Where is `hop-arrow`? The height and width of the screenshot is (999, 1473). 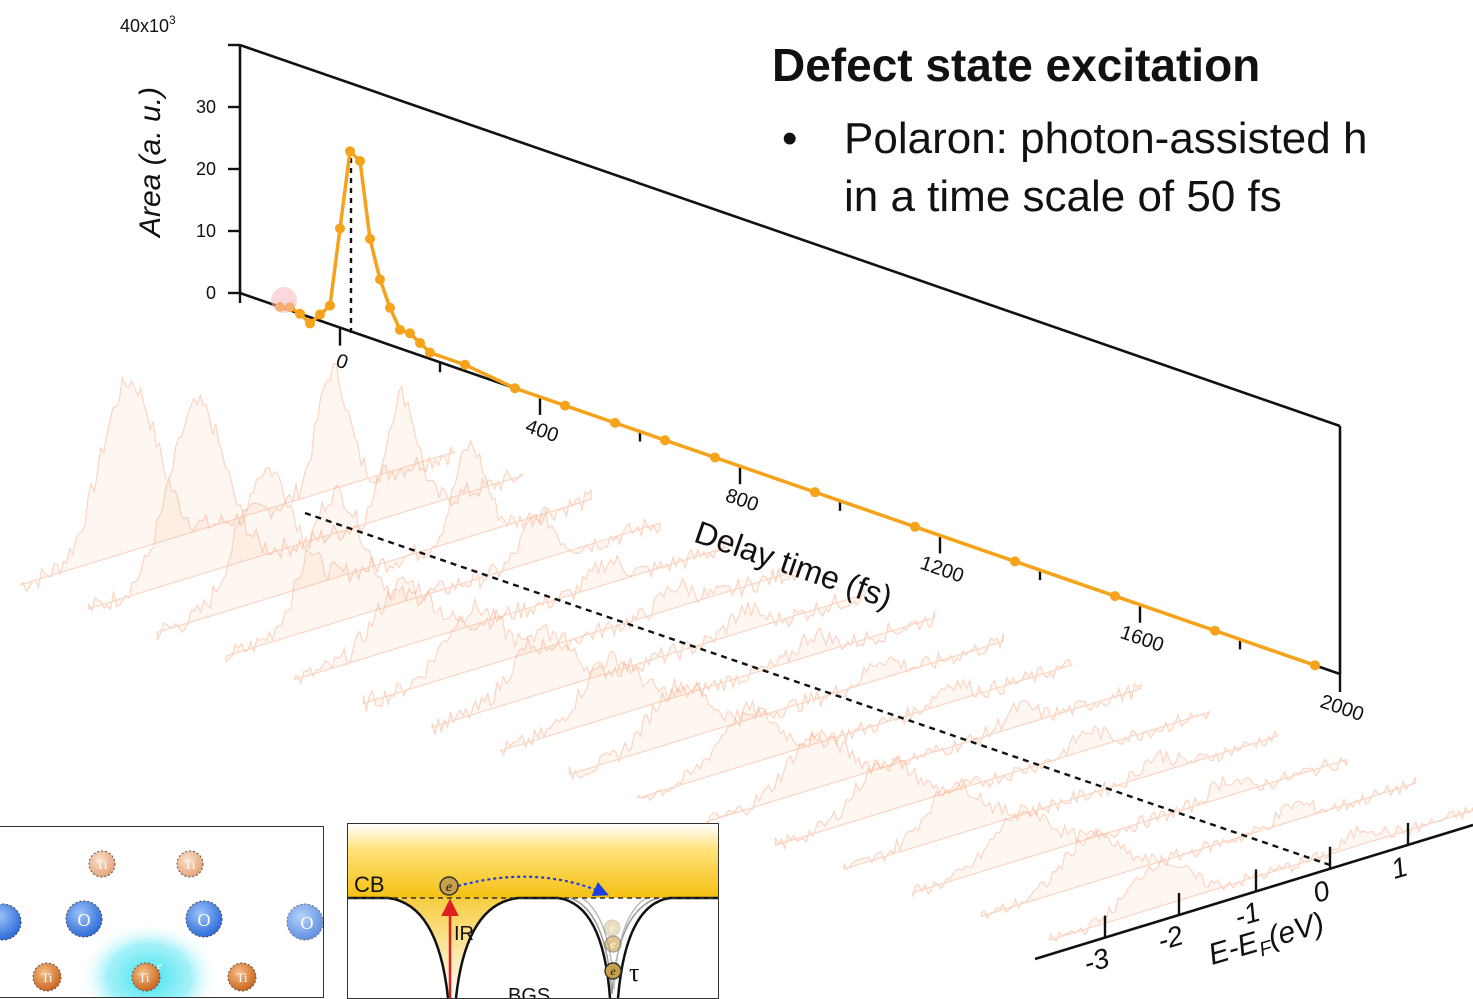 hop-arrow is located at coordinates (533, 886).